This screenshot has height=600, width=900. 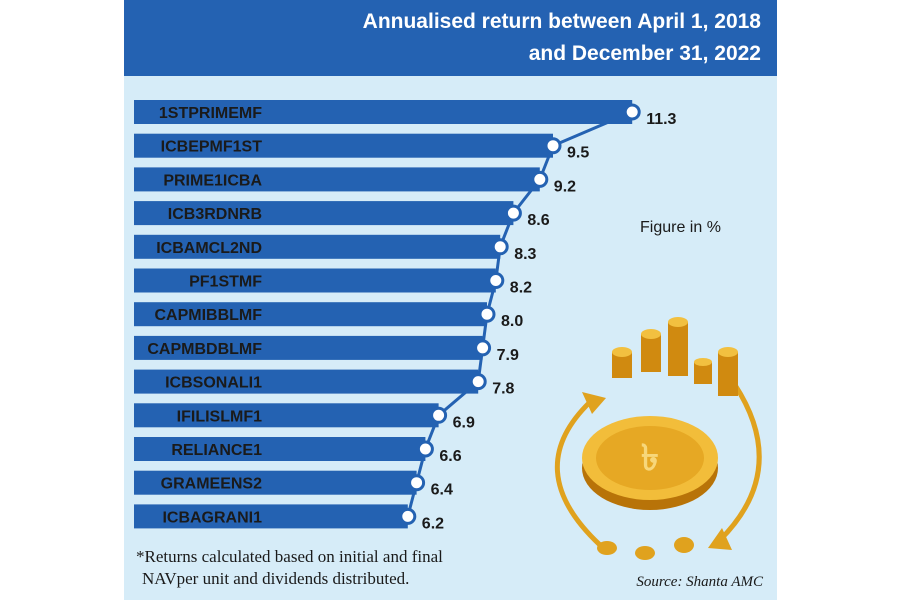 I want to click on value-label: 9.5, so click(x=578, y=153).